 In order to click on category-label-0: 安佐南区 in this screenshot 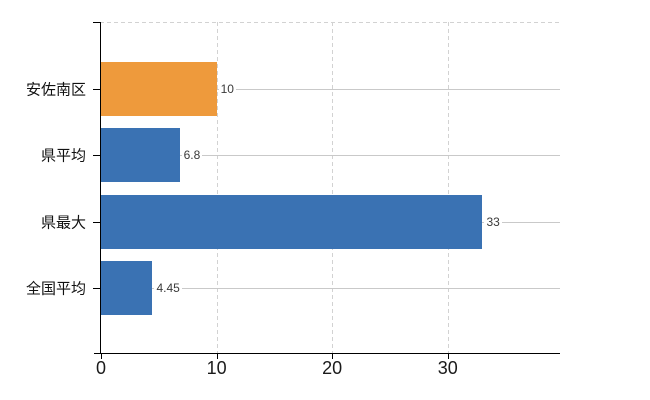, I will do `click(55, 89)`.